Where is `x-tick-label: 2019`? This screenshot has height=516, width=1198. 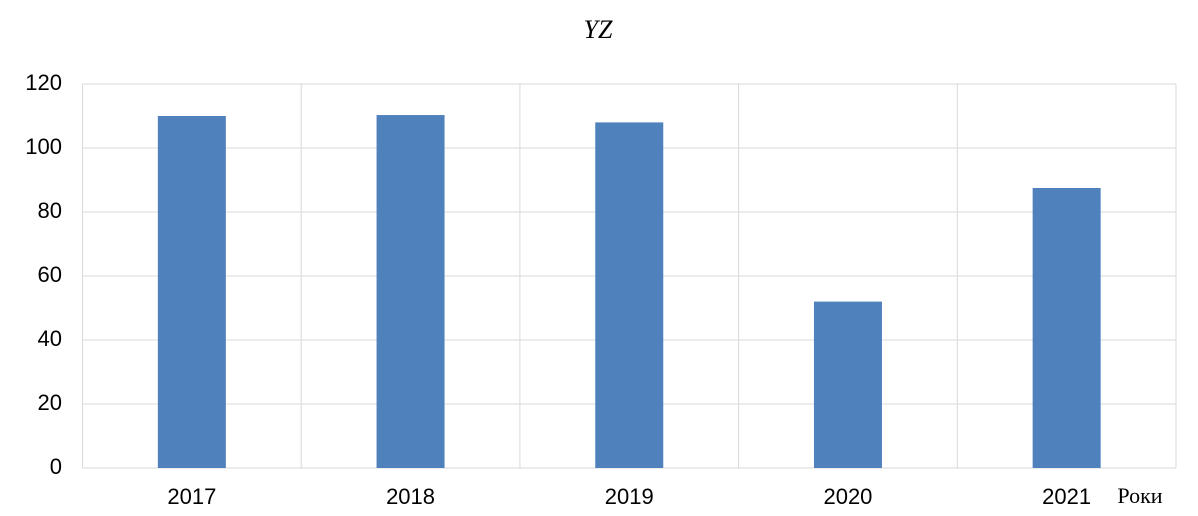 x-tick-label: 2019 is located at coordinates (629, 496).